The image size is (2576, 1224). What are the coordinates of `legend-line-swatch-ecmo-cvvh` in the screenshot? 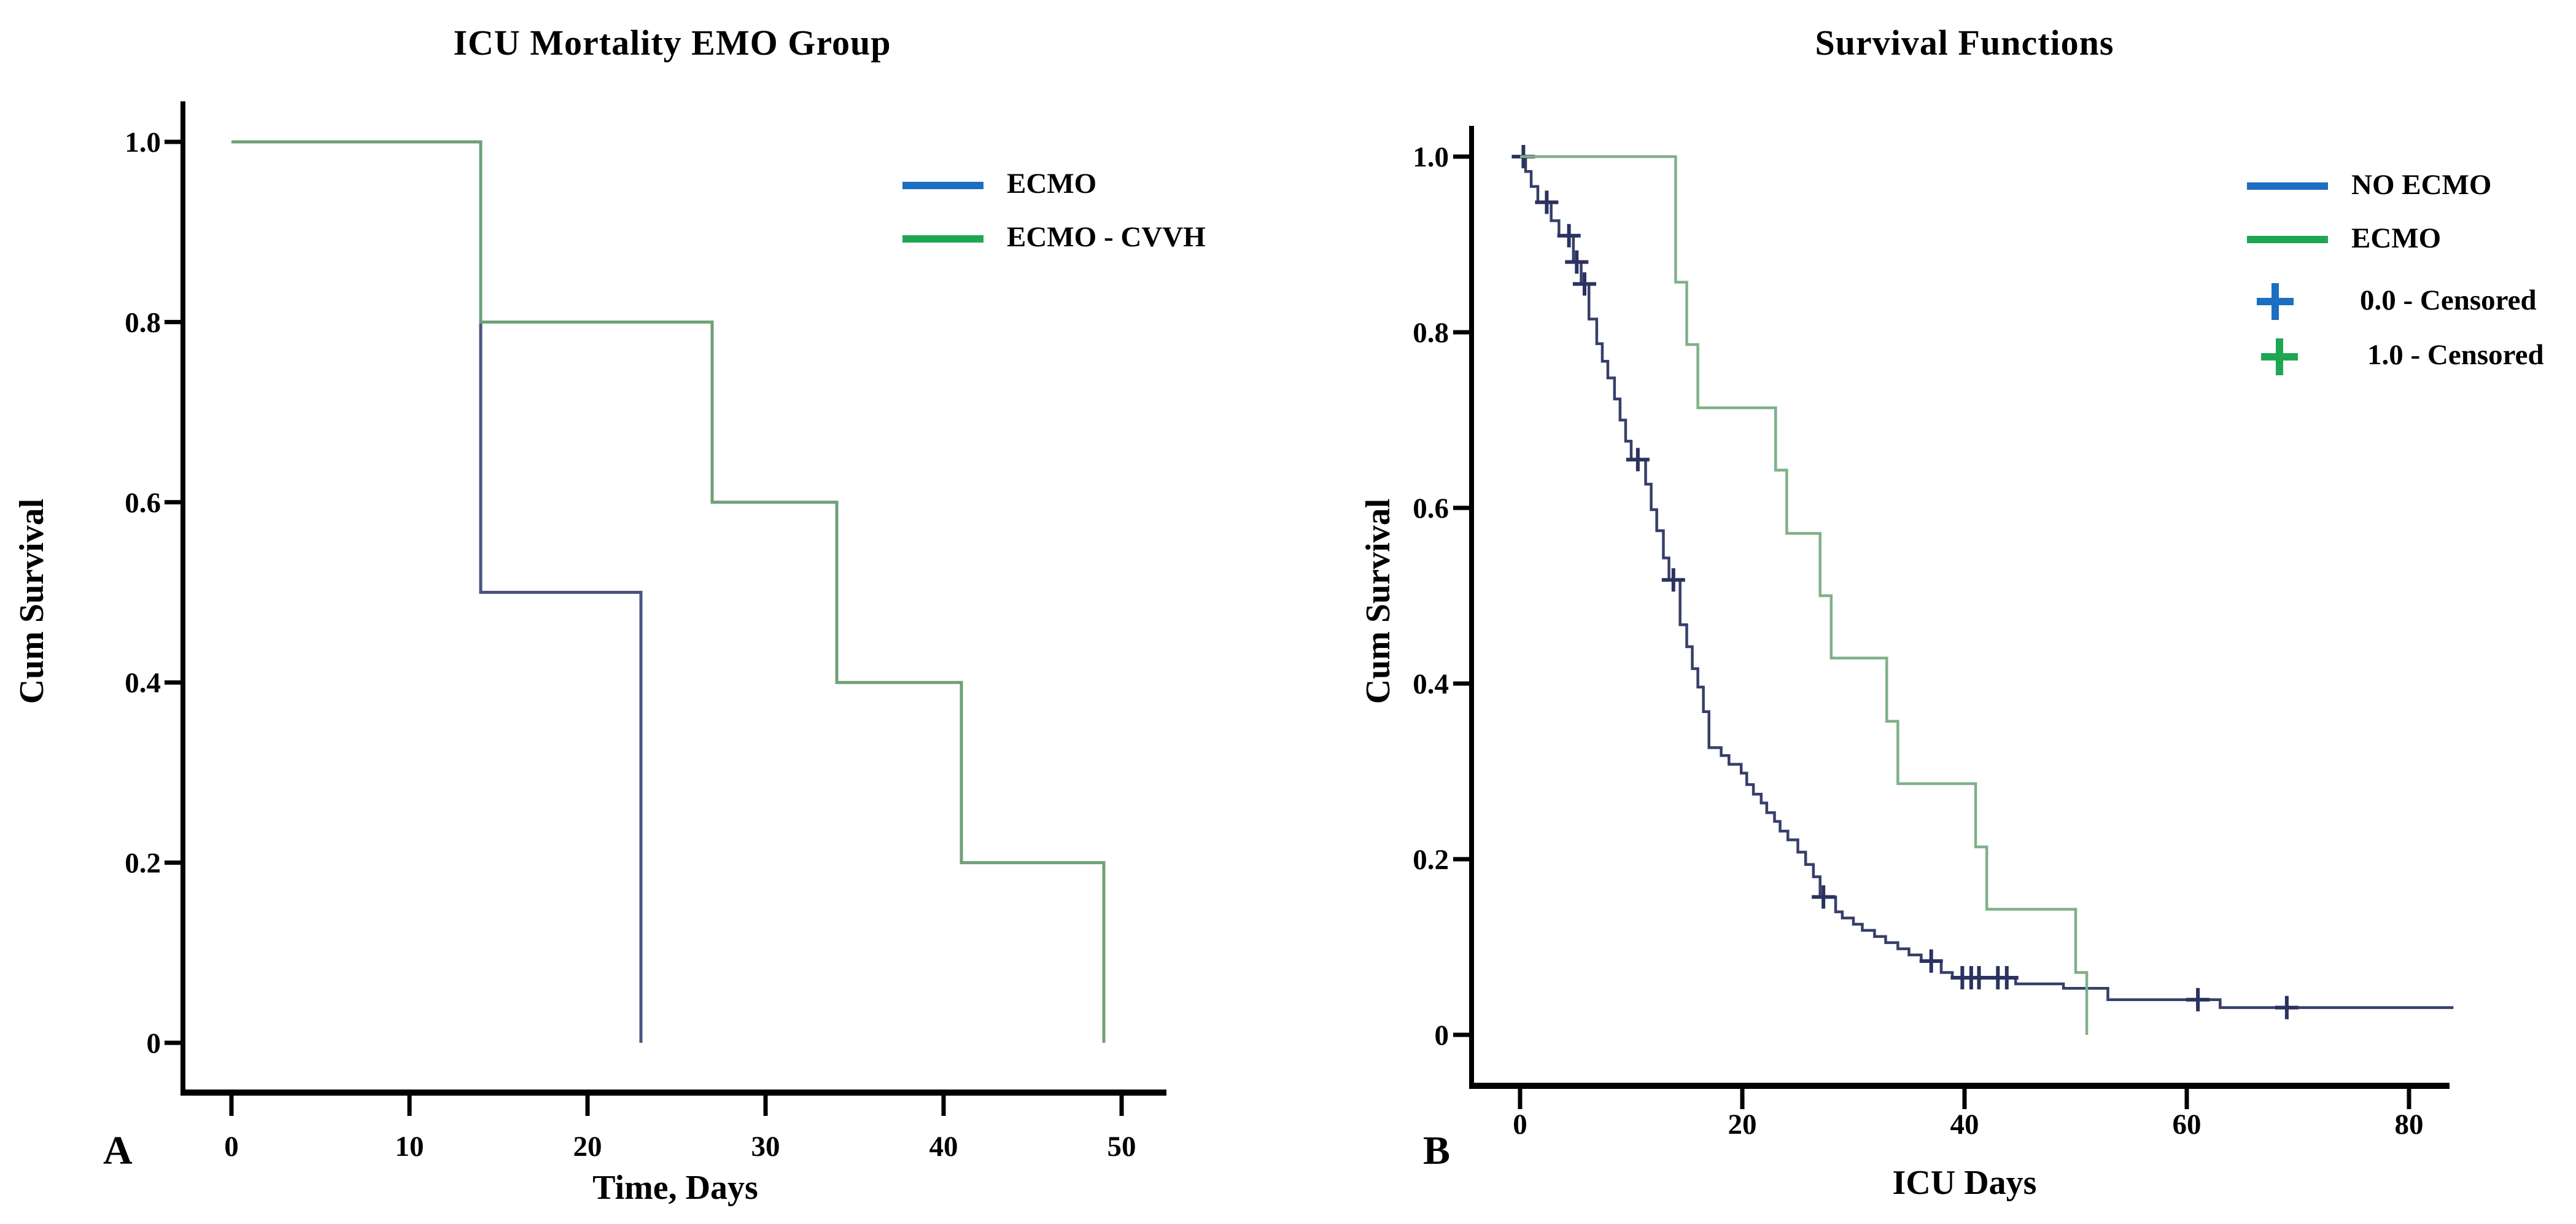 It's located at (942, 239).